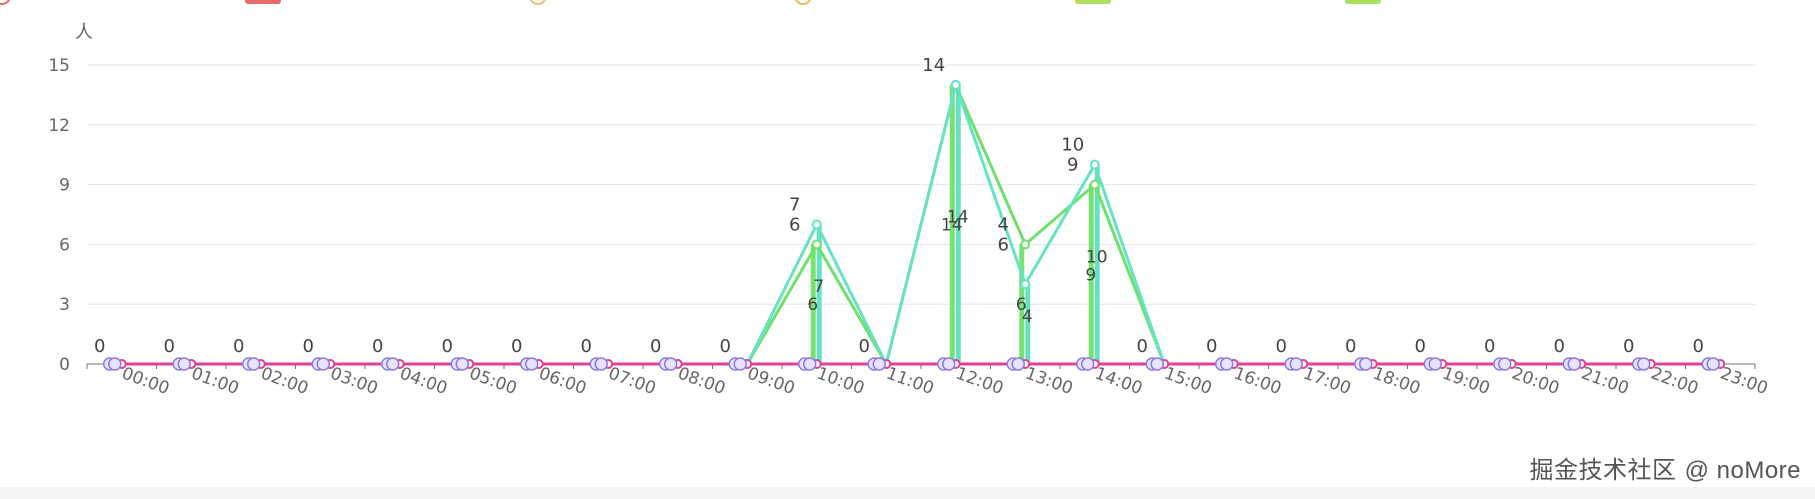 The width and height of the screenshot is (1815, 499). What do you see at coordinates (1027, 317) in the screenshot?
I see `bar-value-label: 4` at bounding box center [1027, 317].